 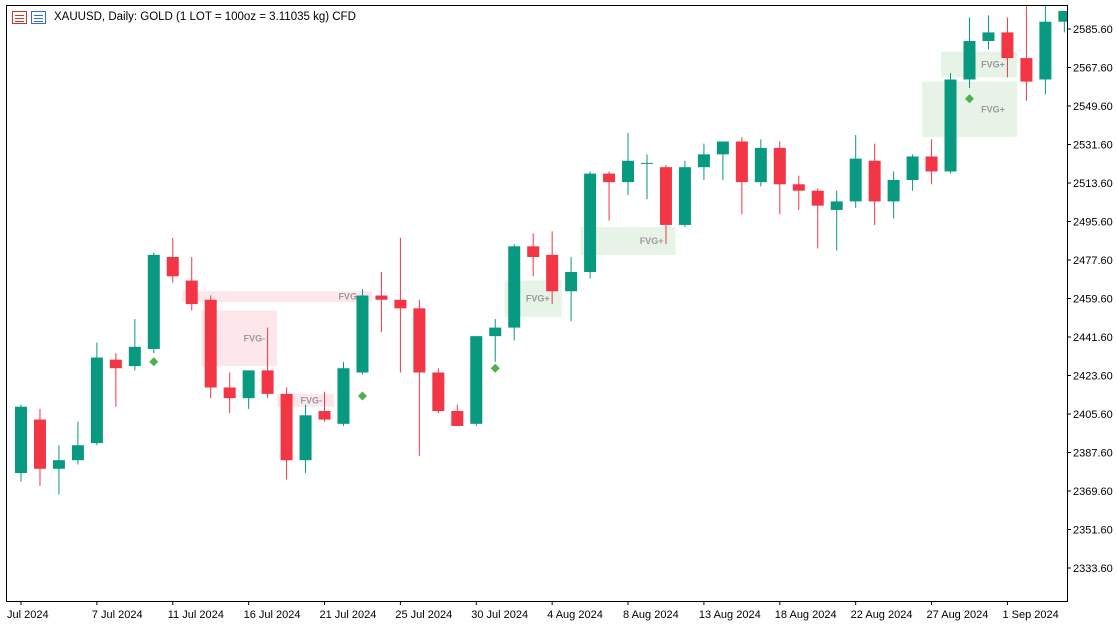 I want to click on x-tick-label: 21 Jul 2024, so click(x=348, y=615).